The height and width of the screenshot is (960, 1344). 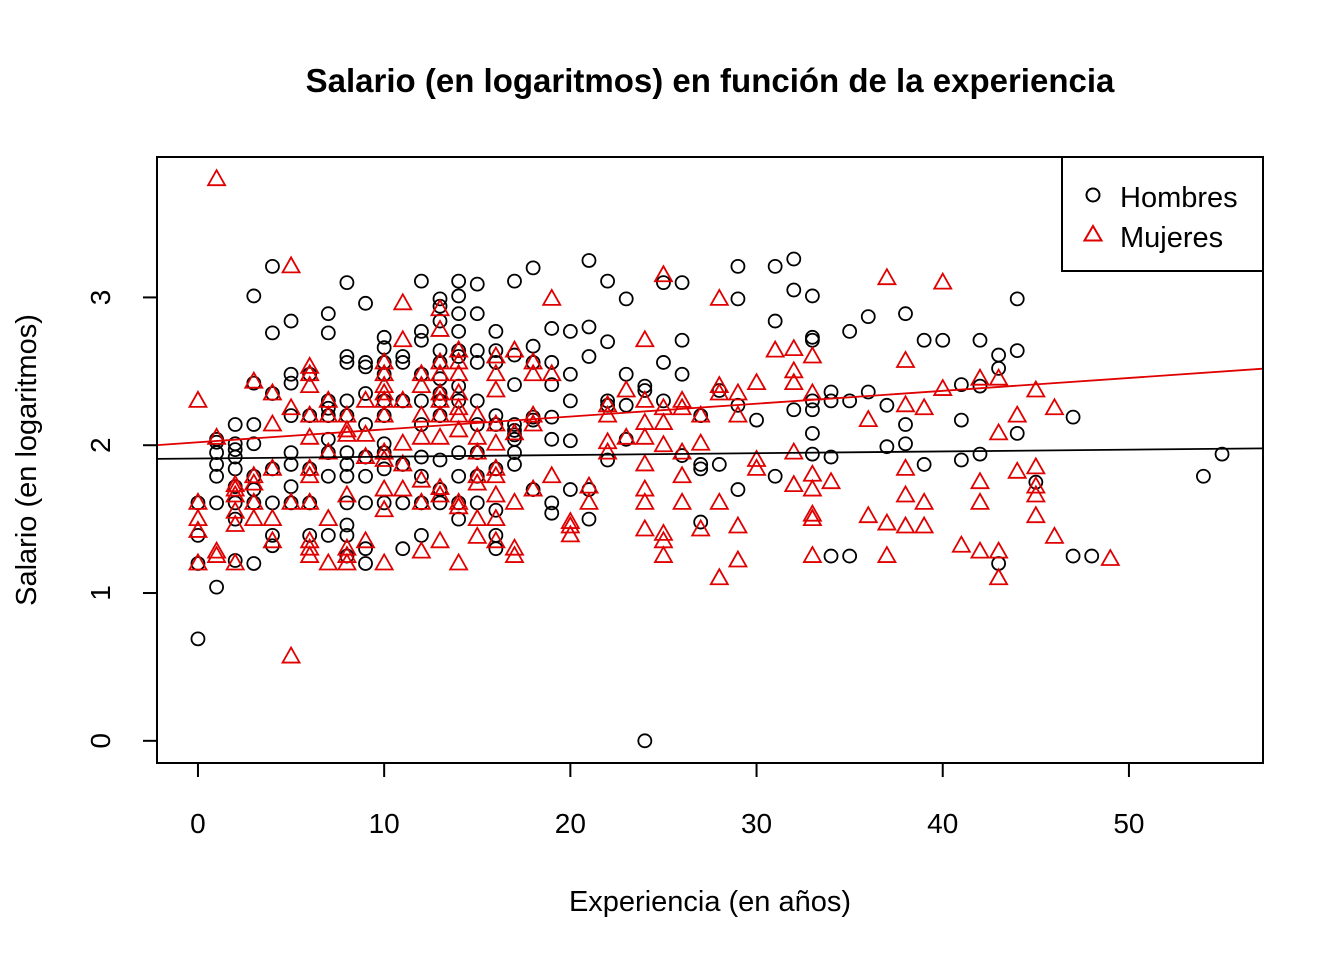 What do you see at coordinates (710, 406) in the screenshot?
I see `fit-line-mujeres` at bounding box center [710, 406].